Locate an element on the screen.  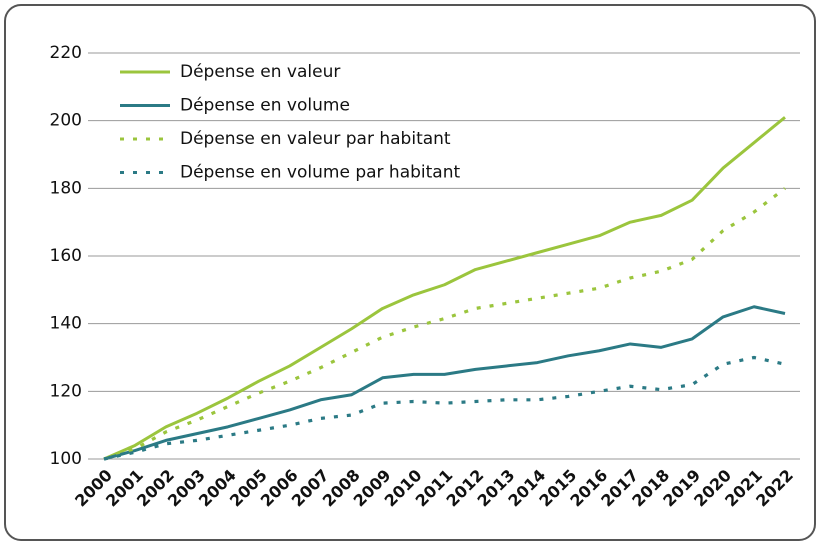
y-tick-label: 220 is located at coordinates (66, 53).